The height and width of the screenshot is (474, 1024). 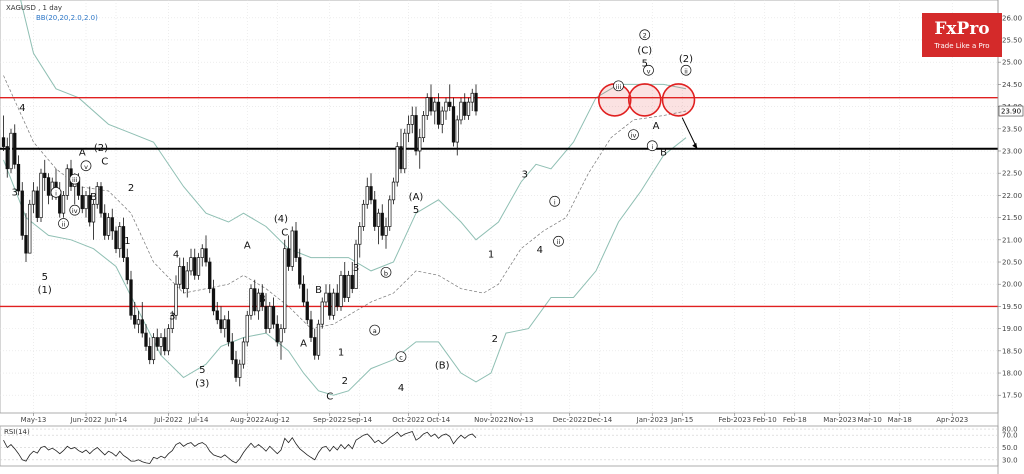 What do you see at coordinates (952, 420) in the screenshot?
I see `x-tick-label: Apr-2023` at bounding box center [952, 420].